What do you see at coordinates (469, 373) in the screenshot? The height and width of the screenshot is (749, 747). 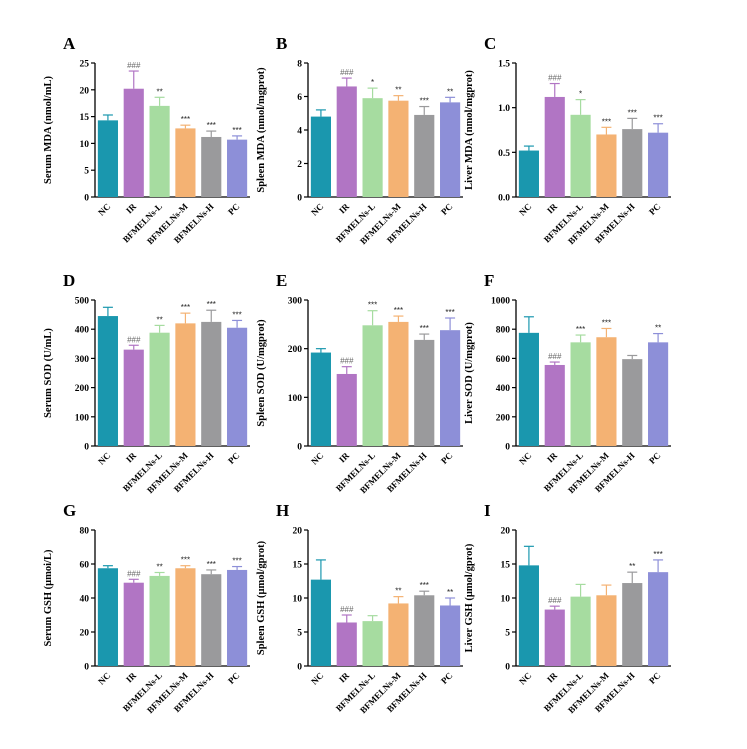 I see `y-axis-label: Liver SOD (U/mgprot)` at bounding box center [469, 373].